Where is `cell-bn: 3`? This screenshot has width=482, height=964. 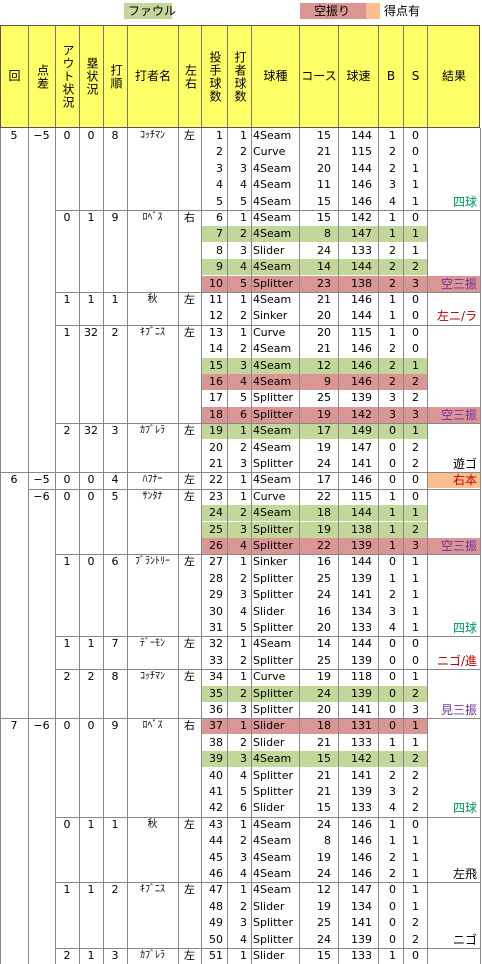
cell-bn: 3 is located at coordinates (243, 709).